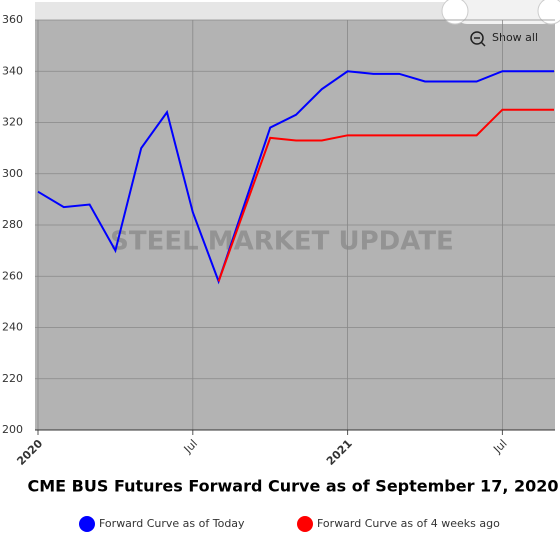 The height and width of the screenshot is (534, 560). What do you see at coordinates (295, 11) in the screenshot?
I see `navigator-band` at bounding box center [295, 11].